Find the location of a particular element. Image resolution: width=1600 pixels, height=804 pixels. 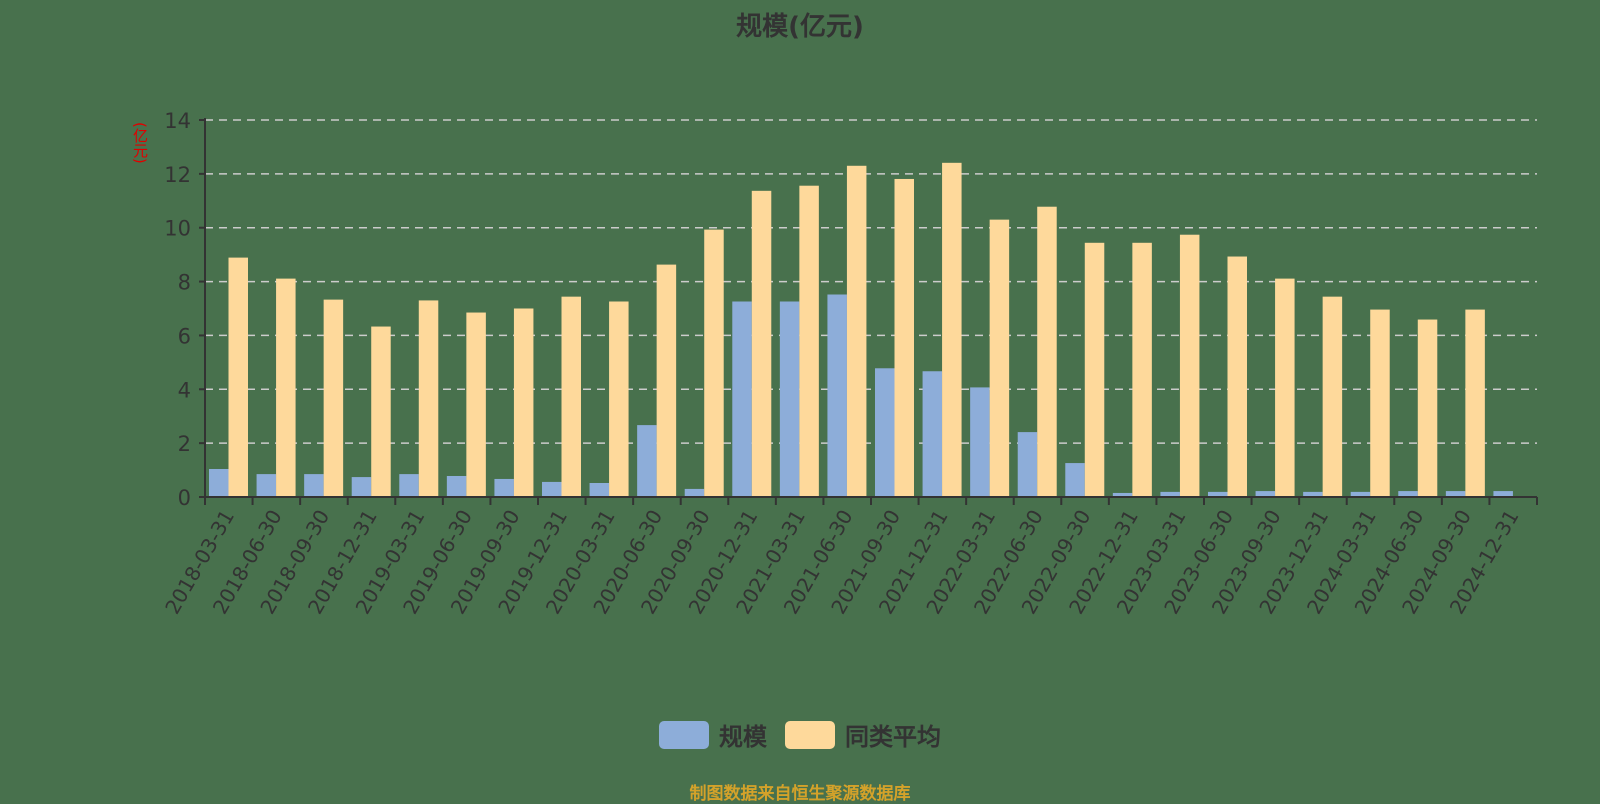

y-tick-label: 8 is located at coordinates (184, 283).